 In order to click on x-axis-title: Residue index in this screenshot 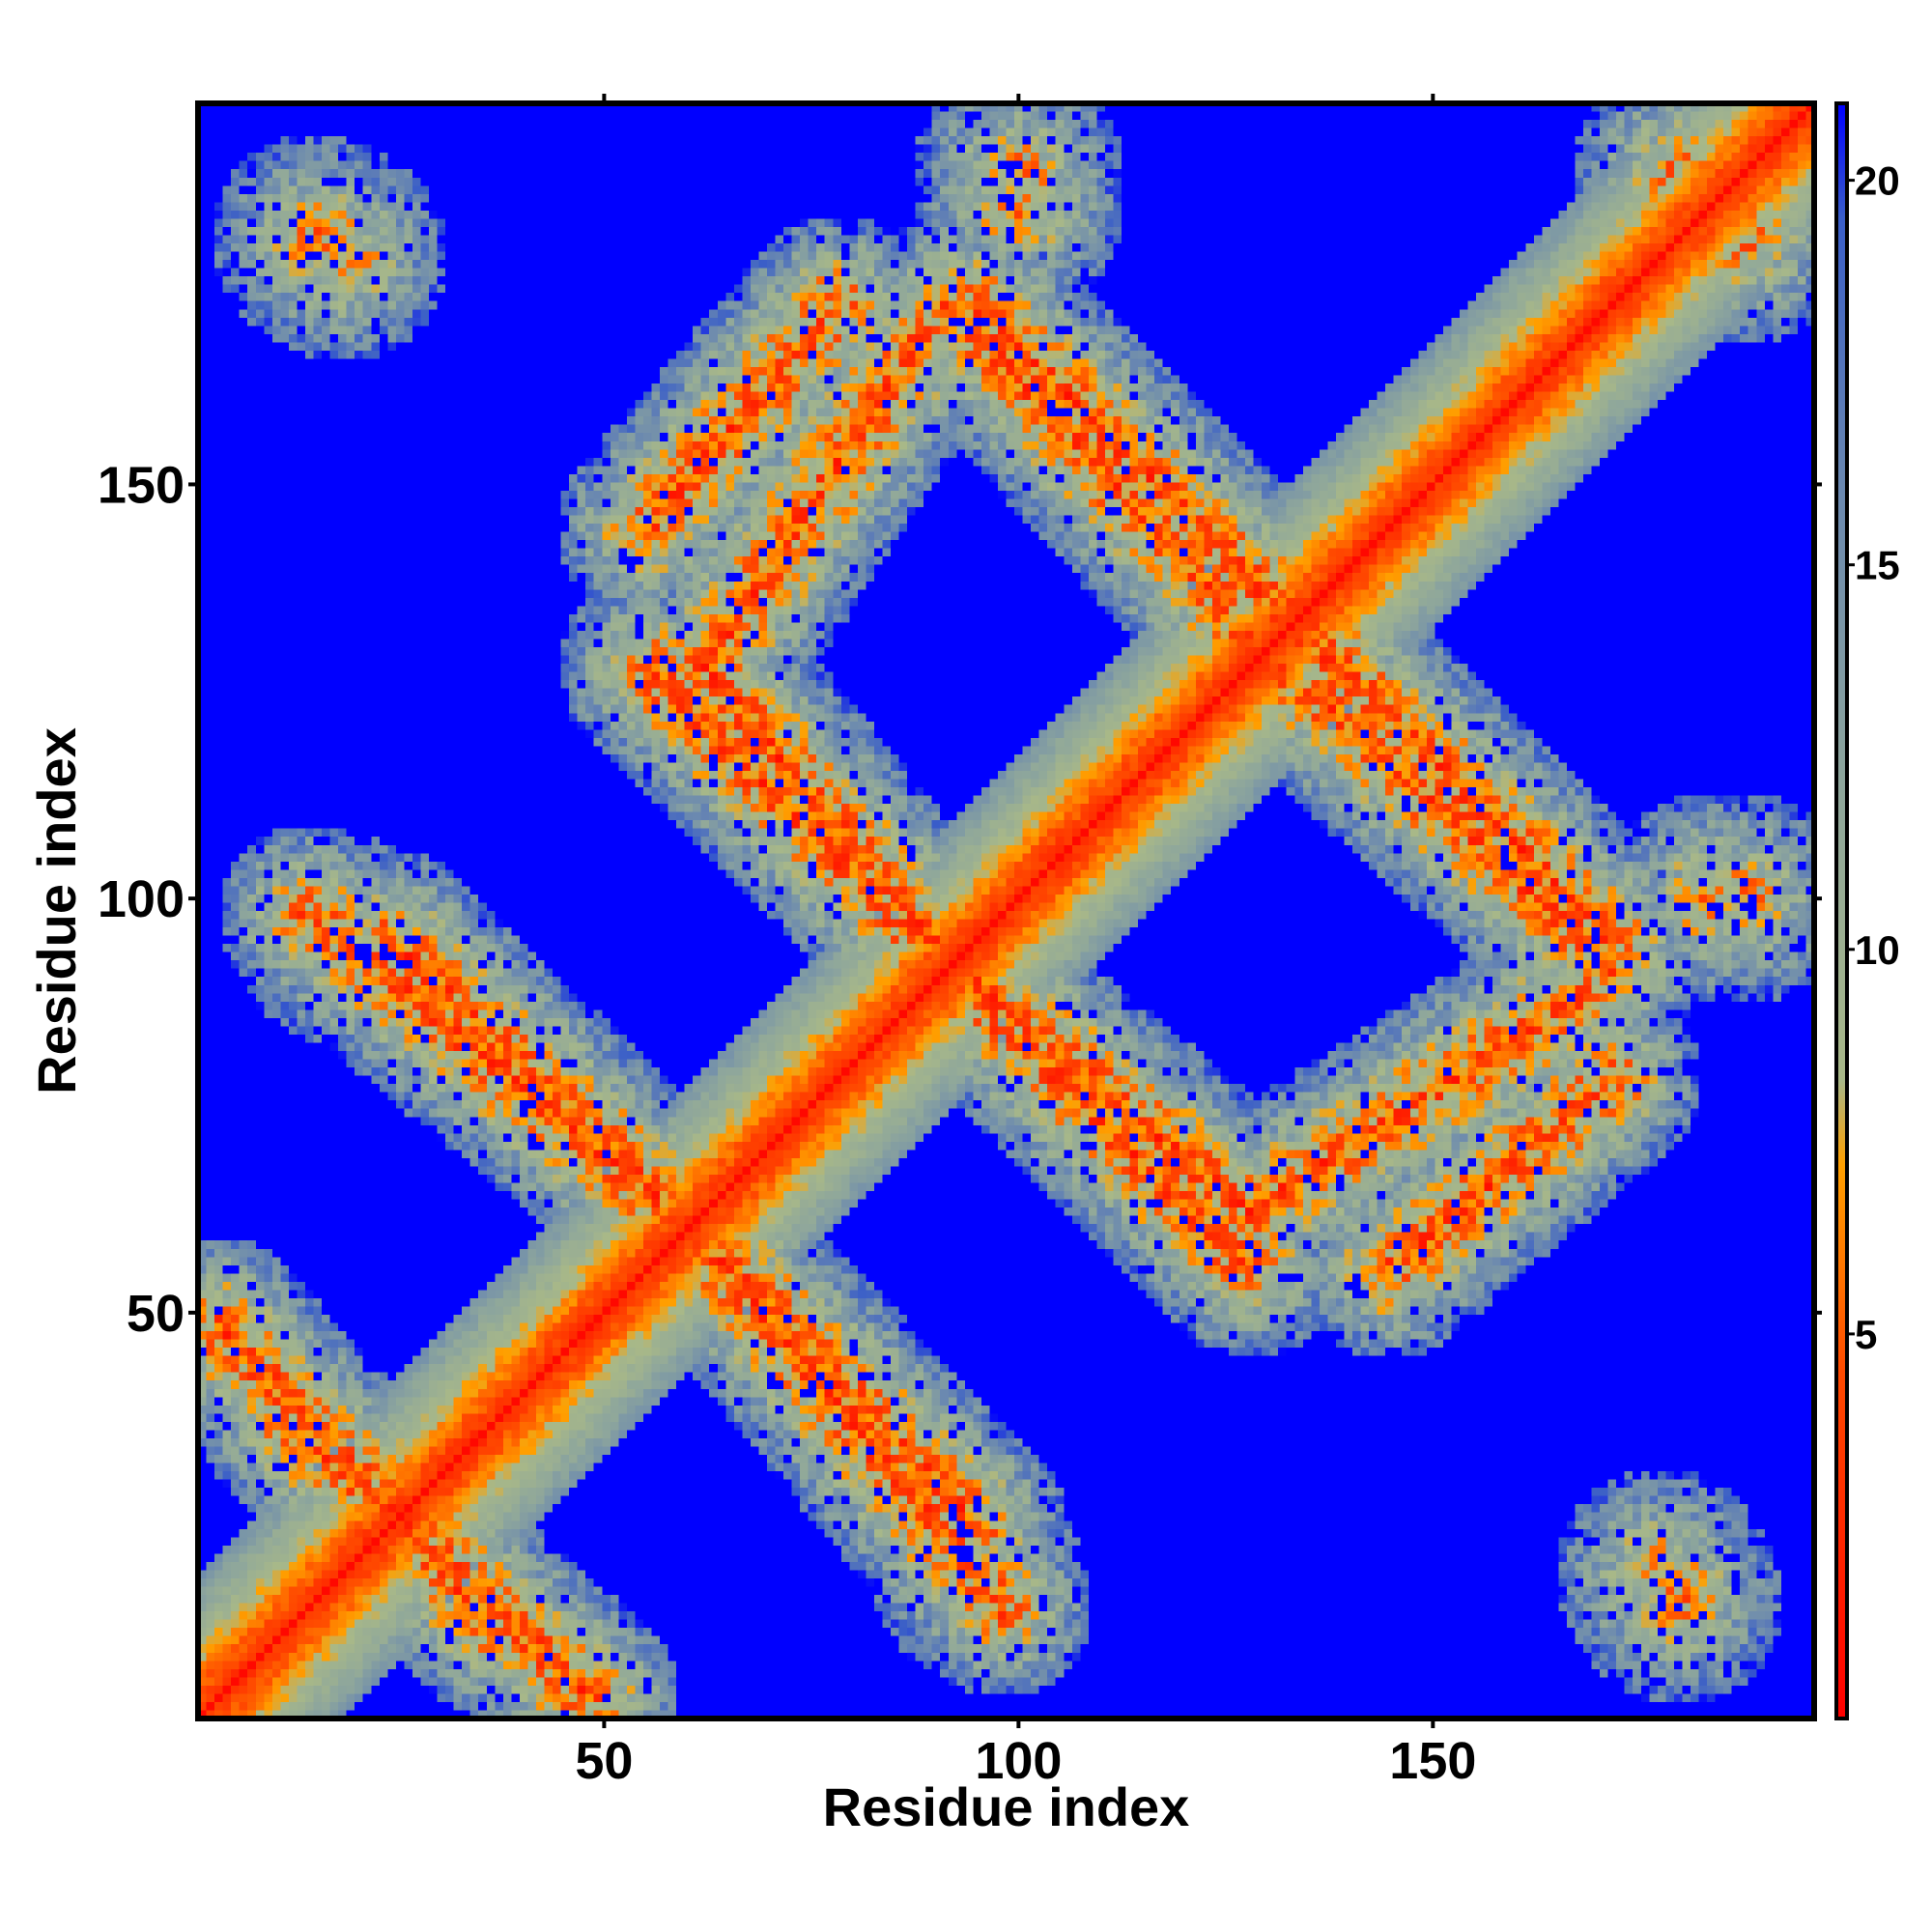, I will do `click(1006, 1806)`.